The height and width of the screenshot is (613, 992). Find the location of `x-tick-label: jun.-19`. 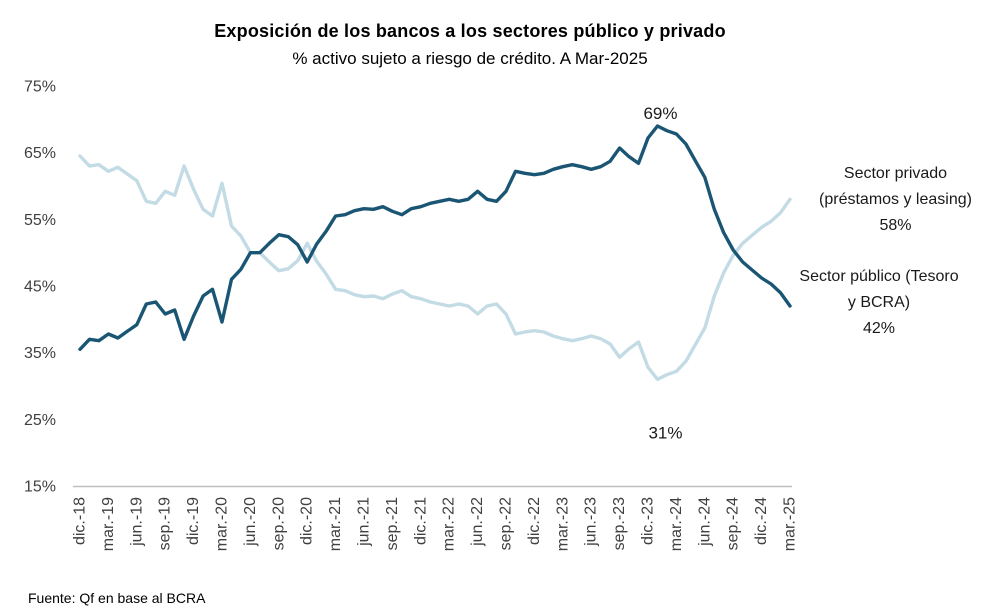

x-tick-label: jun.-19 is located at coordinates (136, 522).